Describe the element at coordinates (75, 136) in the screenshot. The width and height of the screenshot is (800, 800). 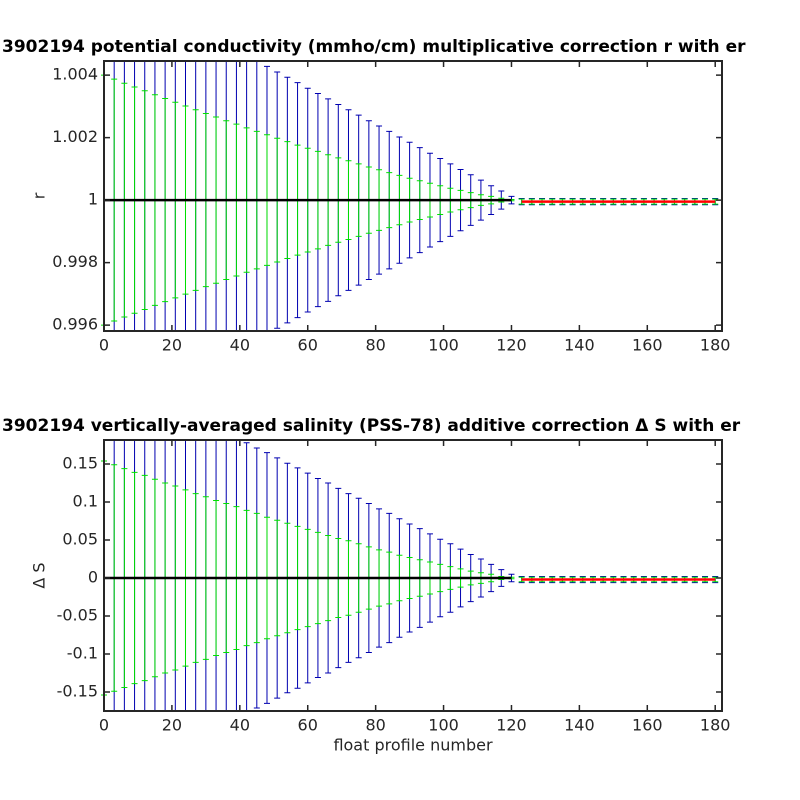
I see `y-tick-label: 1.002` at that location.